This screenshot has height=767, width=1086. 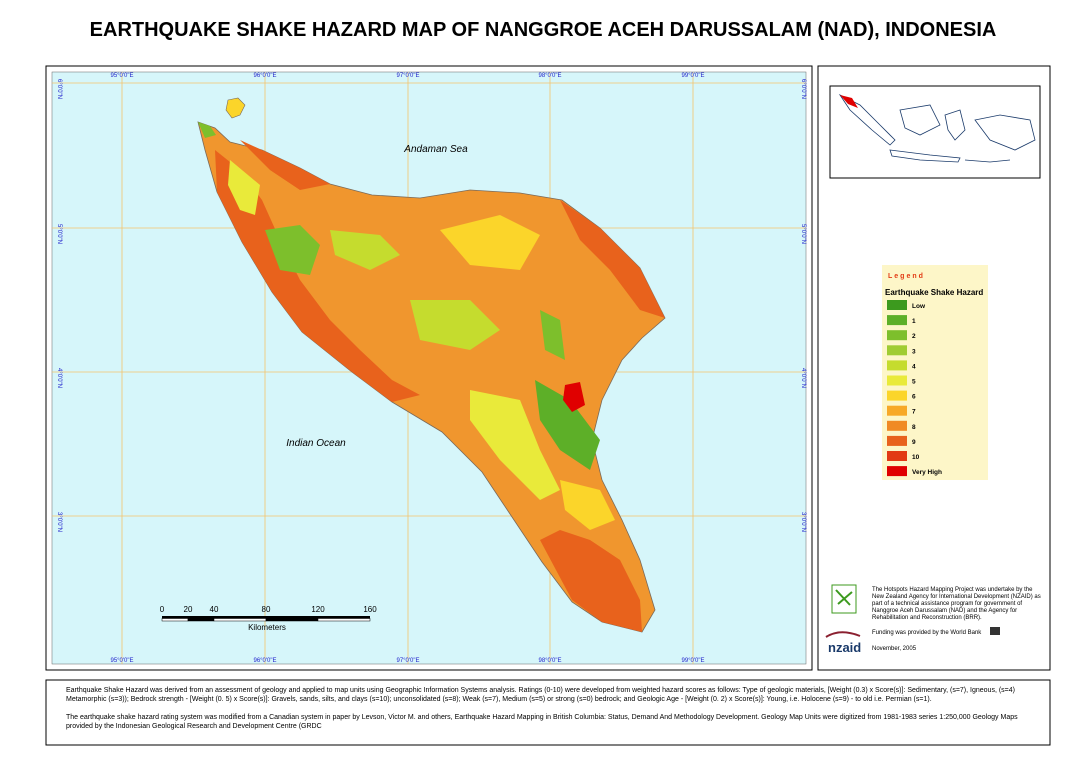 I want to click on scale-tick-label: 20, so click(x=188, y=609).